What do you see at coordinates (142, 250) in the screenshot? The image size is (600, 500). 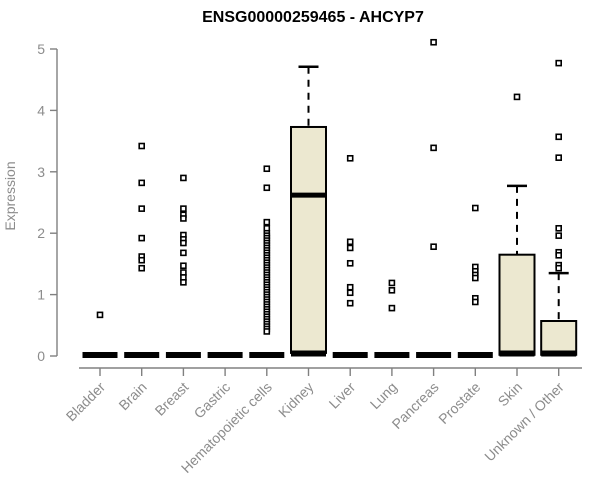 I see `box-brain` at bounding box center [142, 250].